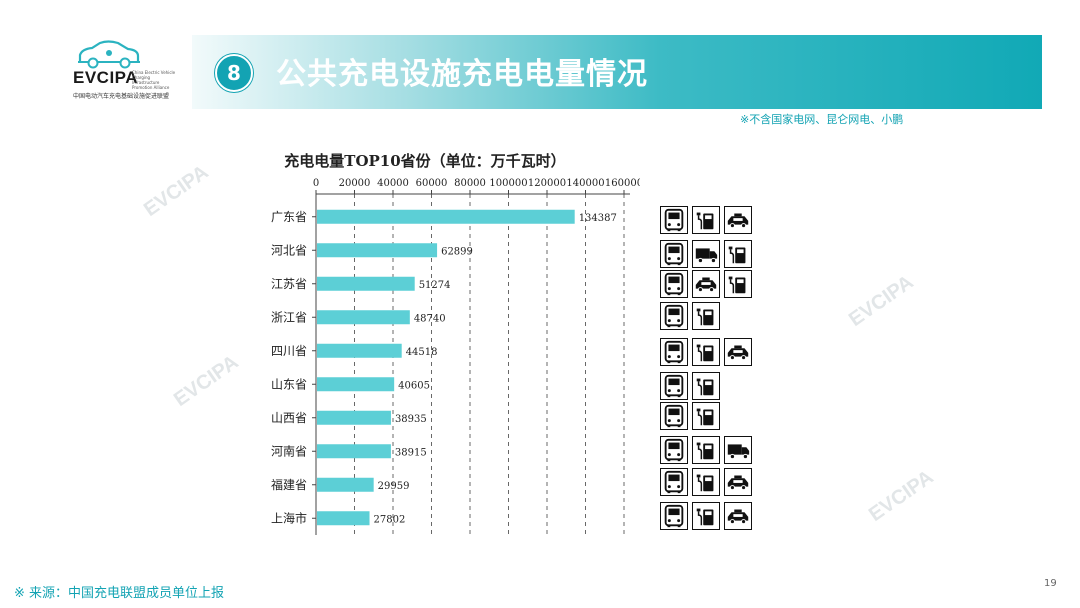 The image size is (1080, 608). Describe the element at coordinates (411, 452) in the screenshot. I see `data-label: 38915` at that location.